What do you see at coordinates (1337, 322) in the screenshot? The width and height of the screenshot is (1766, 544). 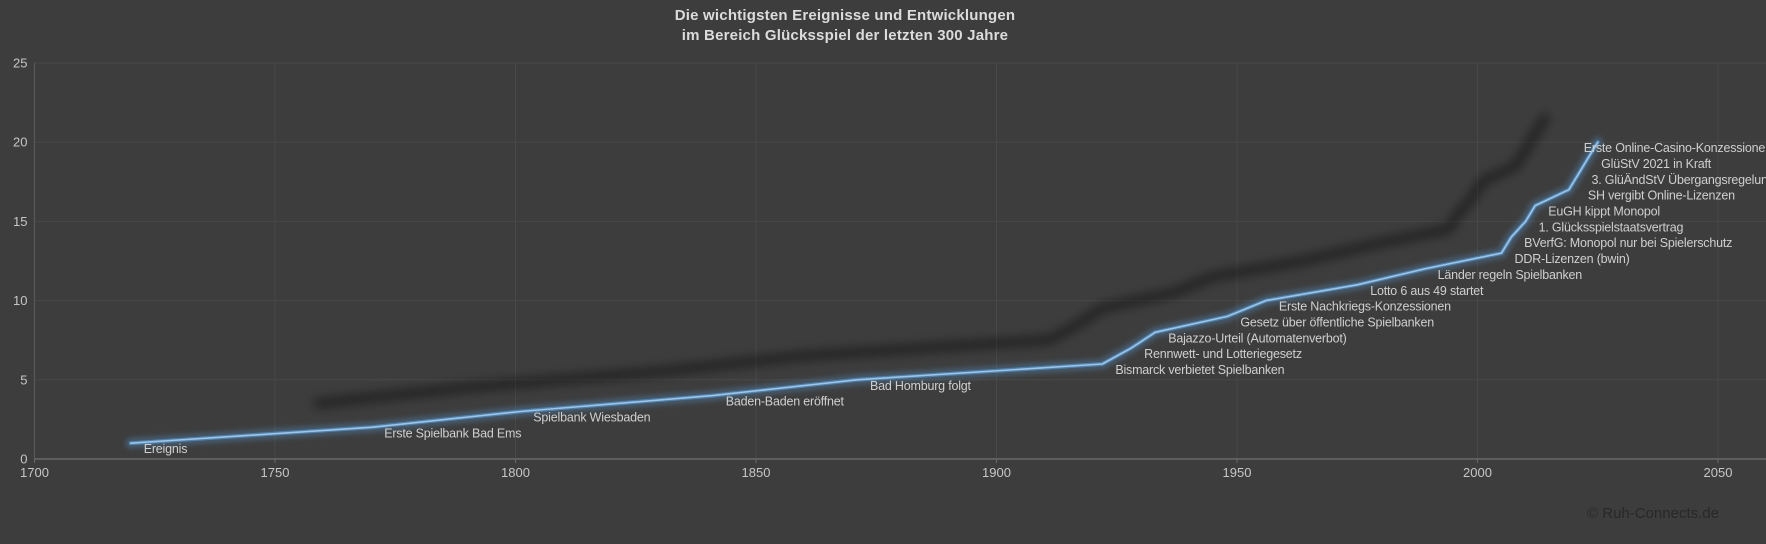 I see `event-label: Gesetz über öffentliche Spielbanken` at bounding box center [1337, 322].